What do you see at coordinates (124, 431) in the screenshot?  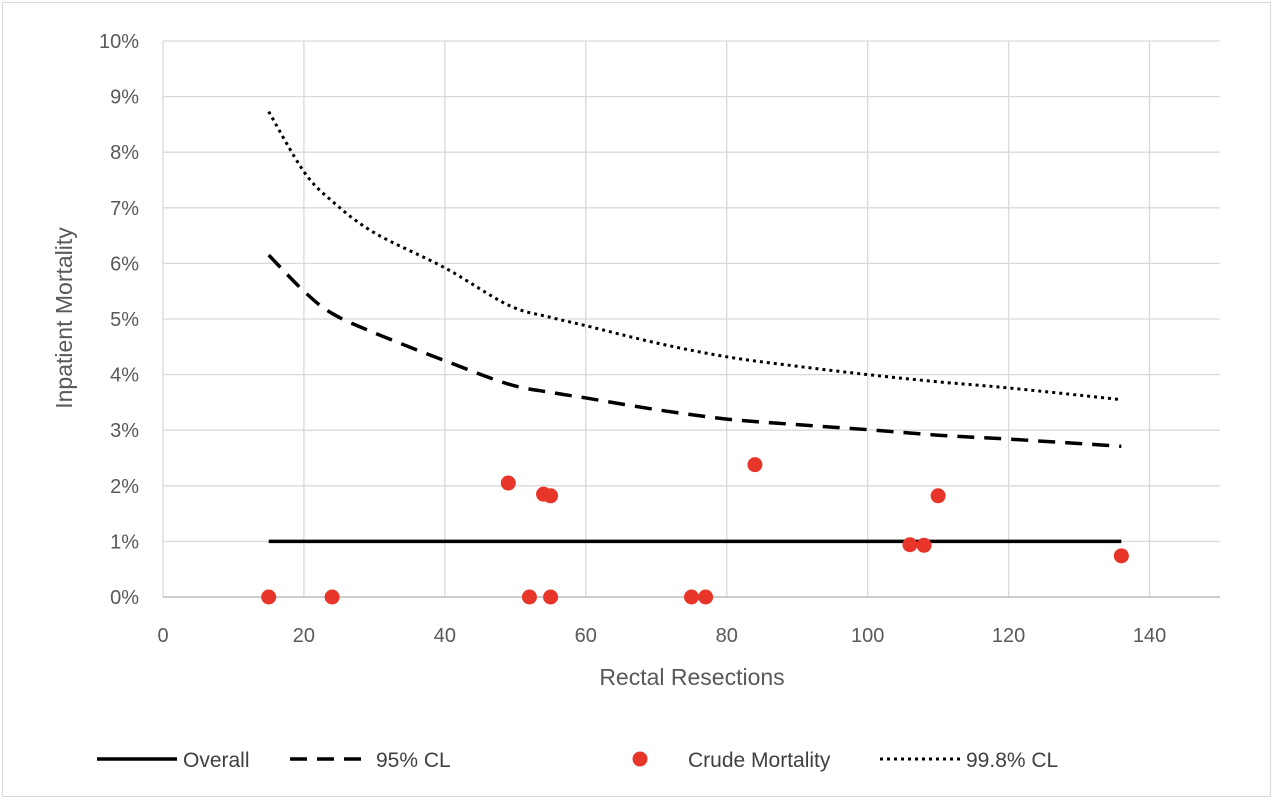 I see `y-tick-label: 3%` at bounding box center [124, 431].